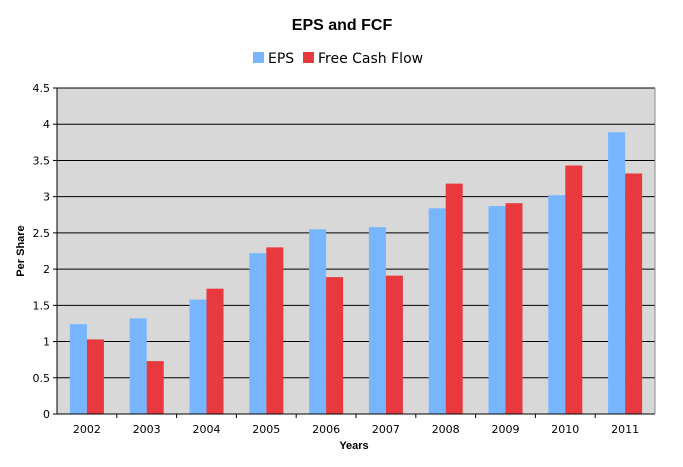 The height and width of the screenshot is (467, 683). Describe the element at coordinates (394, 344) in the screenshot. I see `bar-free-cash-flow-2007` at that location.